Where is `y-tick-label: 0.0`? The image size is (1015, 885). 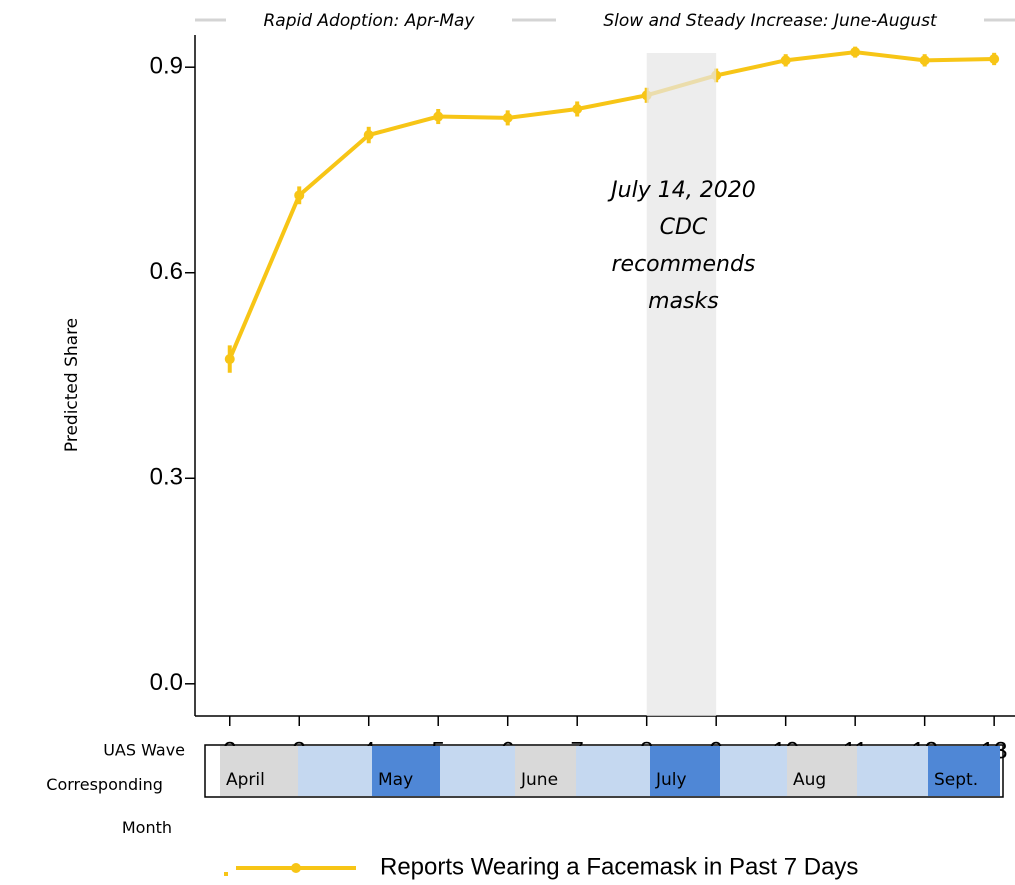
y-tick-label: 0.0 is located at coordinates (166, 682).